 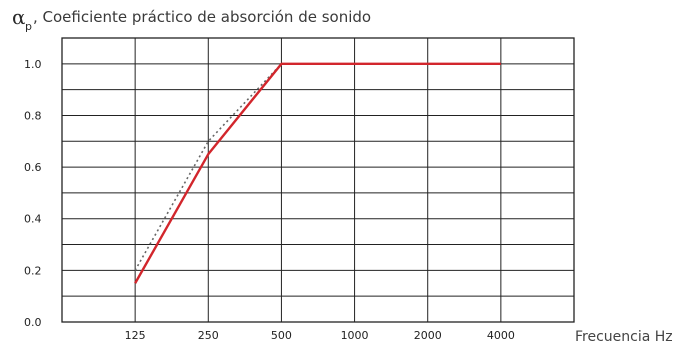 I want to click on x-tick-label: 125, so click(x=135, y=335).